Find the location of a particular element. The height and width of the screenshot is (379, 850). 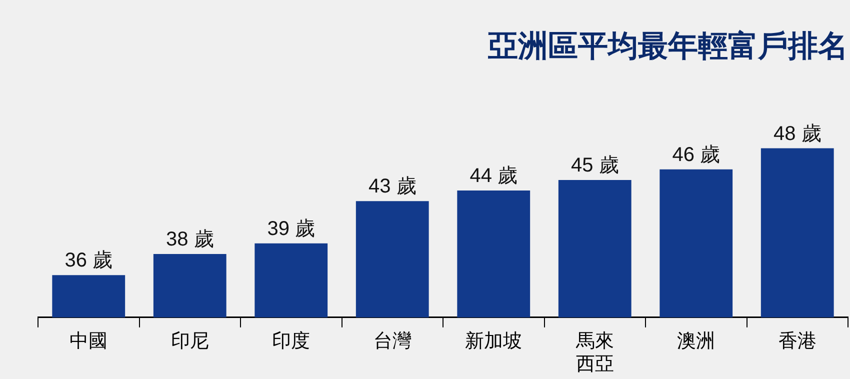

data-label: 36 歲 is located at coordinates (88, 261).